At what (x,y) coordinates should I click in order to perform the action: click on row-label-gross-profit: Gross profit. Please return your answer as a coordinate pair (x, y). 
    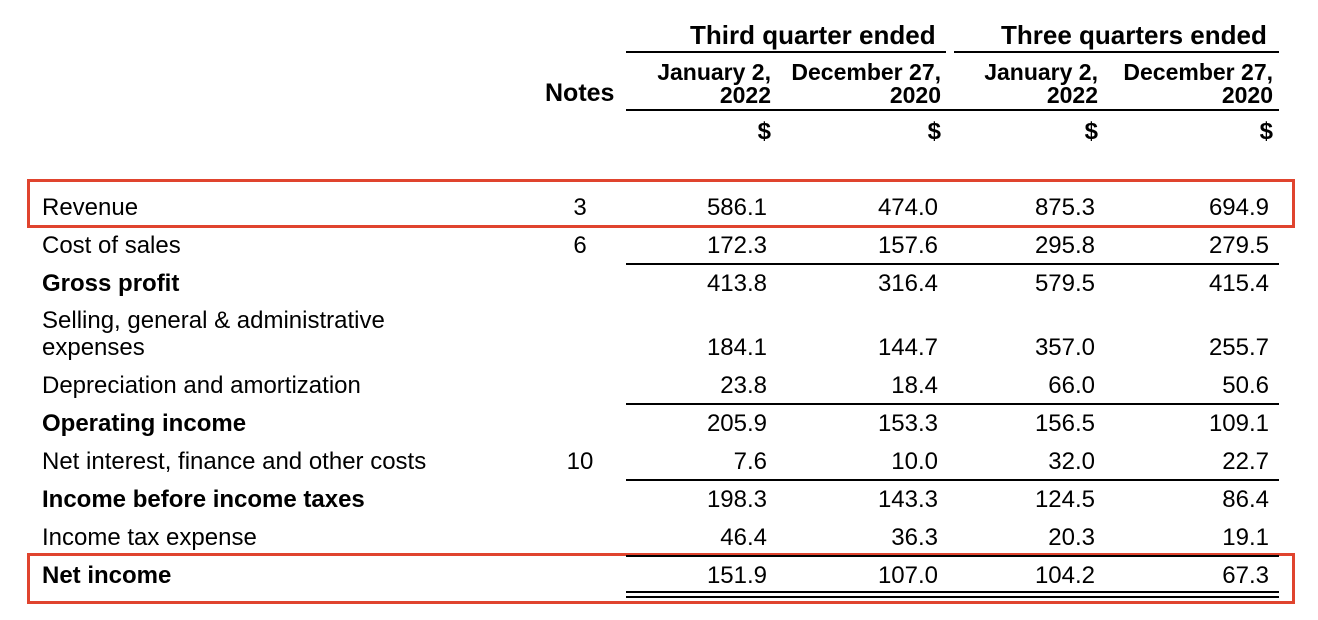
    Looking at the image, I should click on (111, 283).